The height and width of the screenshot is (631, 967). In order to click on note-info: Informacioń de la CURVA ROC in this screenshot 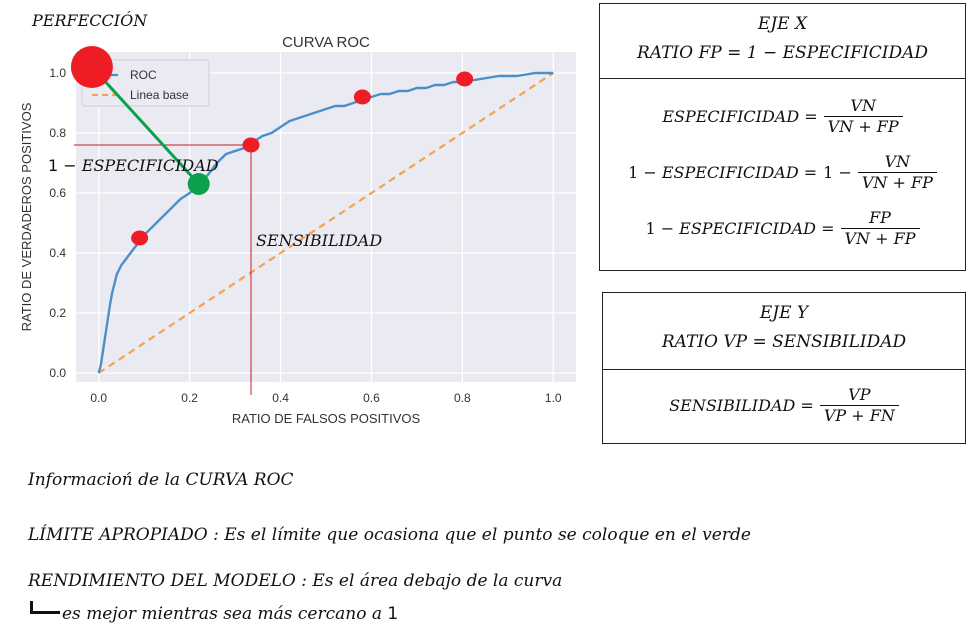, I will do `click(161, 480)`.